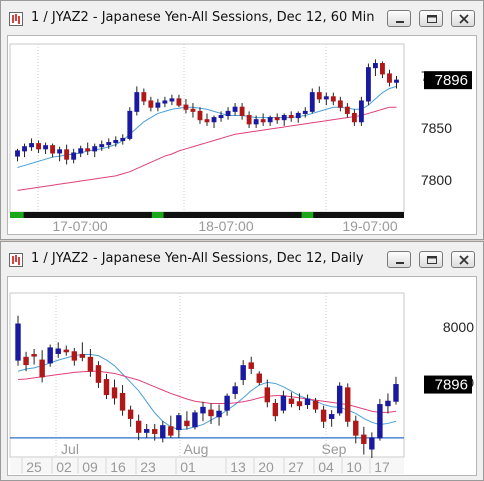 The height and width of the screenshot is (481, 484). I want to click on time-axis-label: 17-07:00, so click(79, 226).